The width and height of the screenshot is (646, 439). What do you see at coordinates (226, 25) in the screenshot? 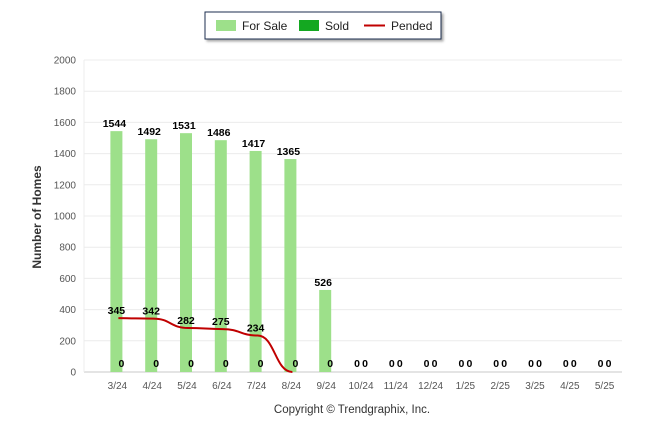
I see `legend-swatch-for-sale` at bounding box center [226, 25].